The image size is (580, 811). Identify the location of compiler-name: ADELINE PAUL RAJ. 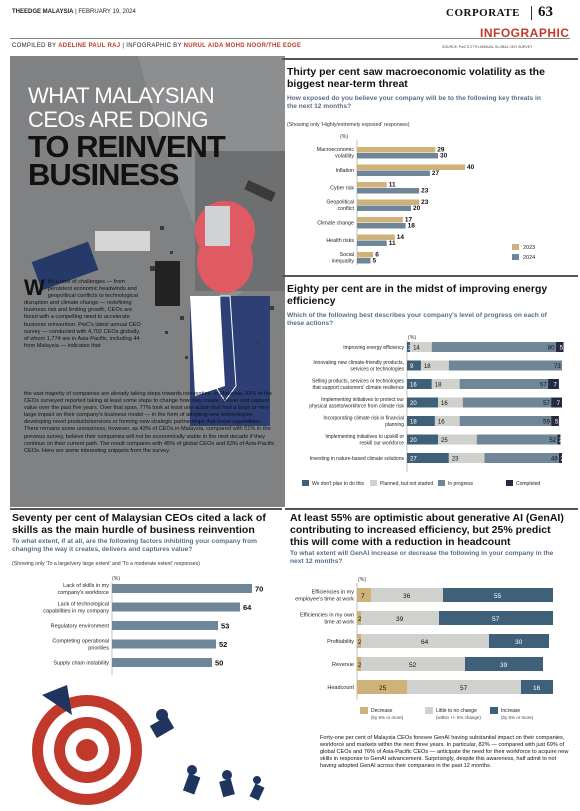
(89, 46).